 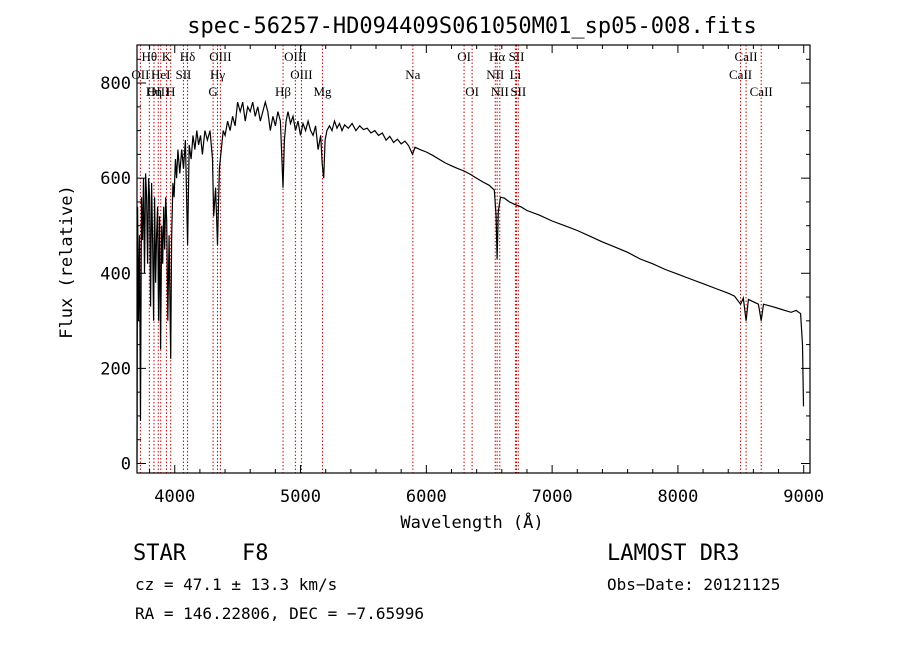 I want to click on x-tick-label: 4000, so click(x=174, y=497).